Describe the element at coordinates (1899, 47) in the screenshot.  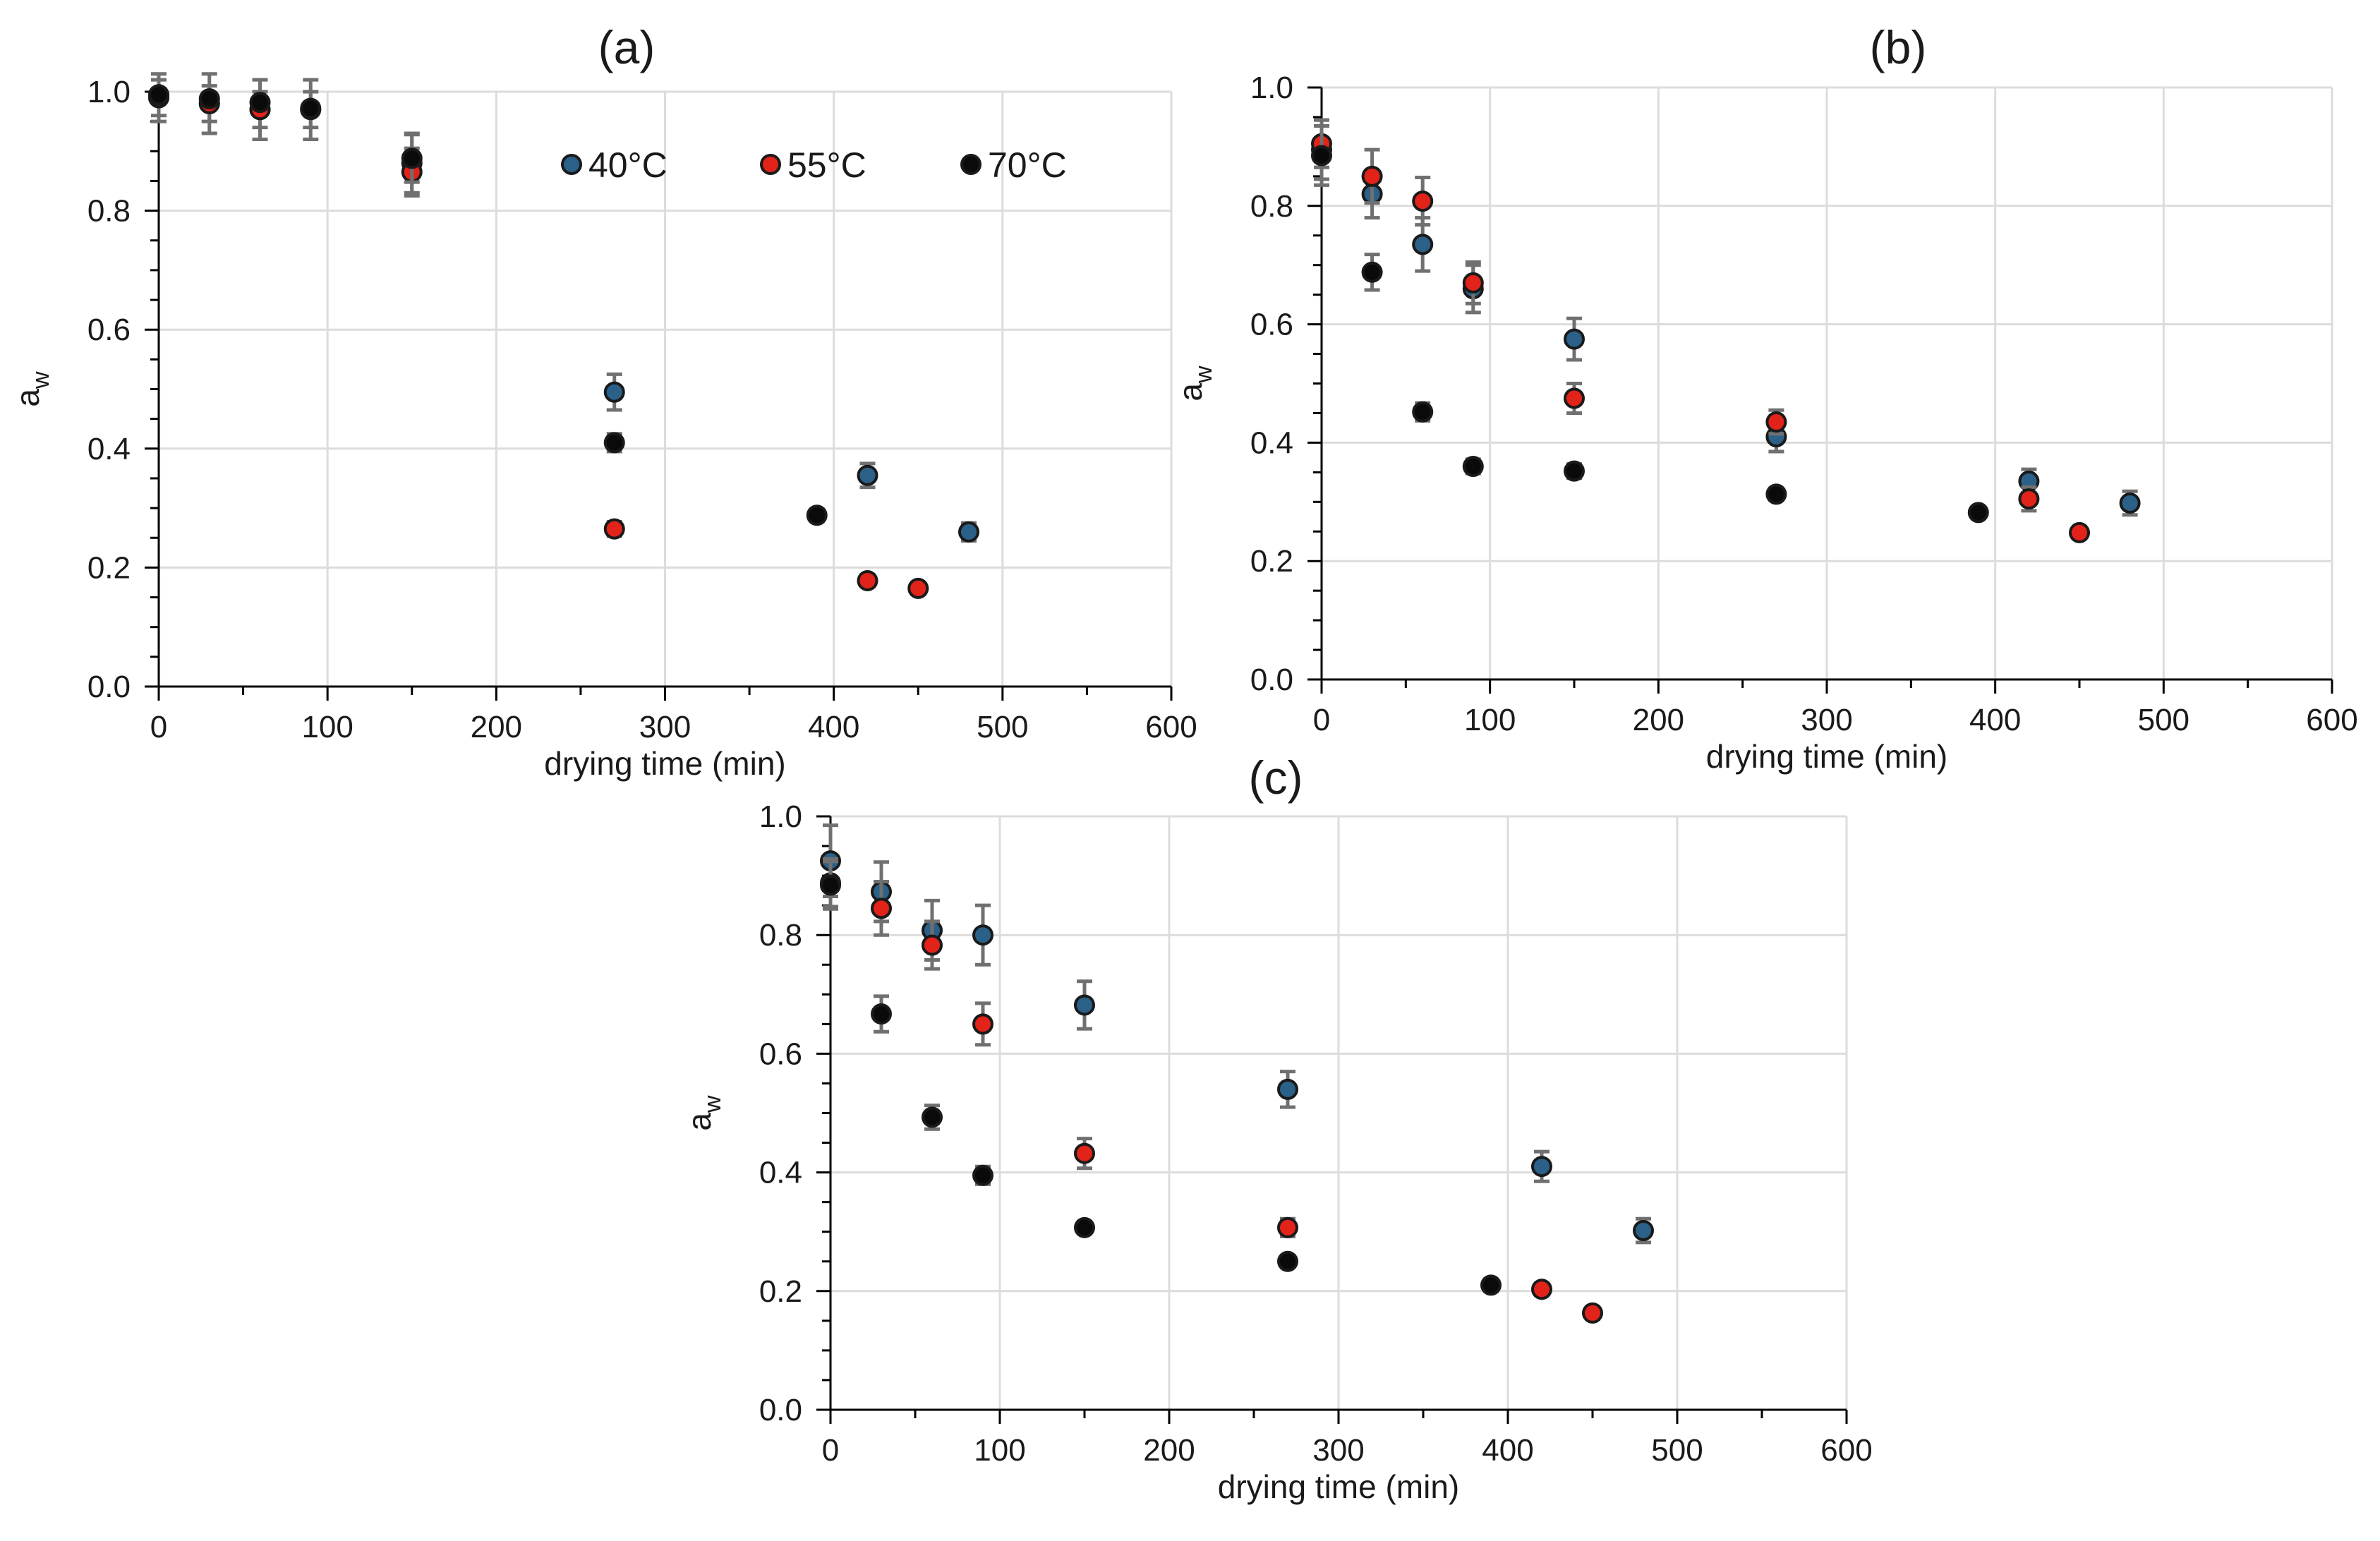
I see `panel-title: (b)` at that location.